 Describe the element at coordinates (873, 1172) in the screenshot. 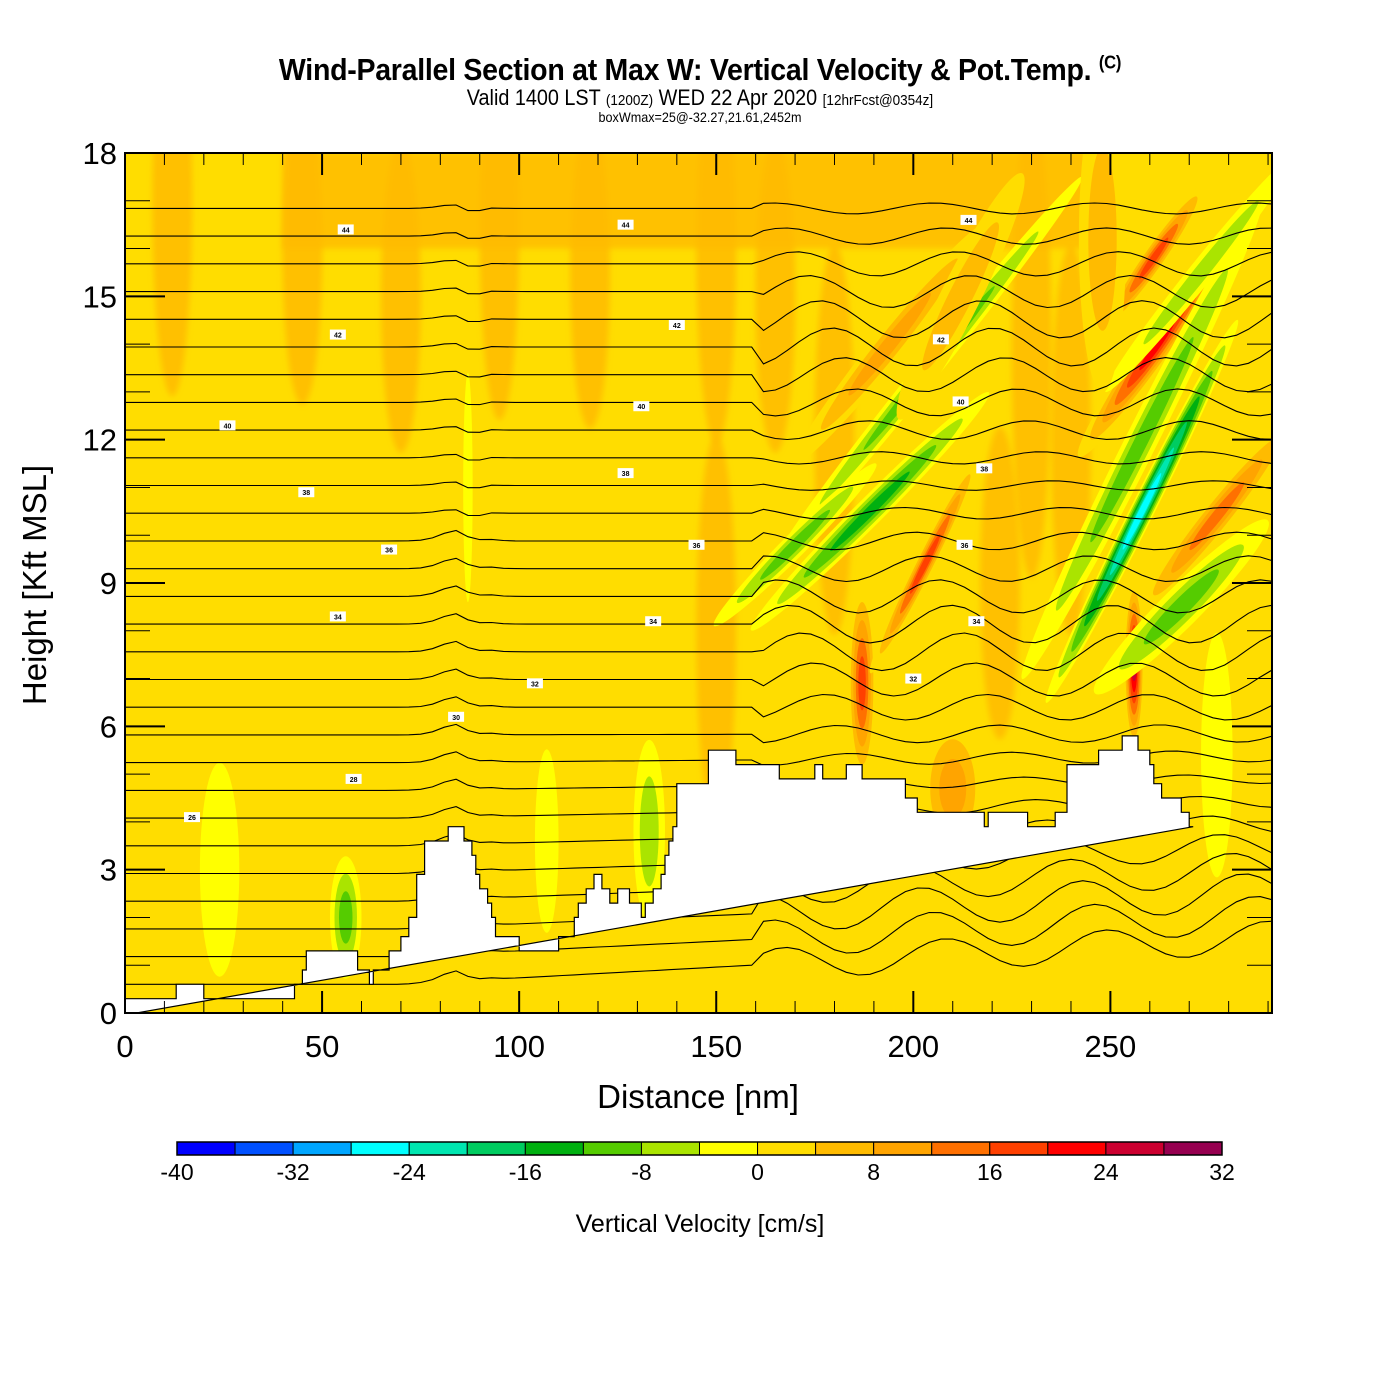

I see `colorbar-tick-label: 8` at that location.